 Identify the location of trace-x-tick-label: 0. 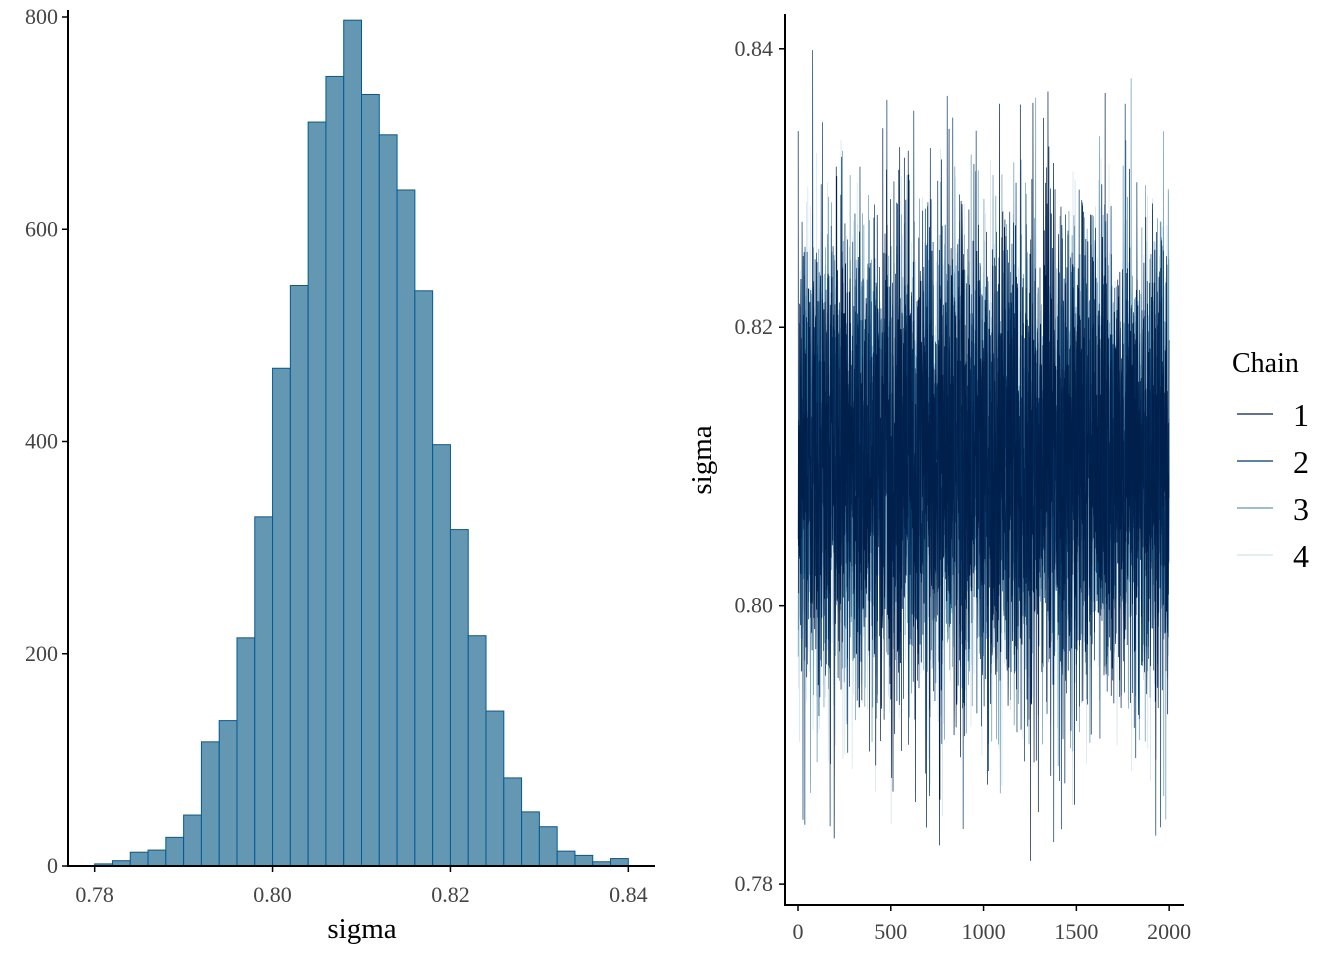
(797, 931).